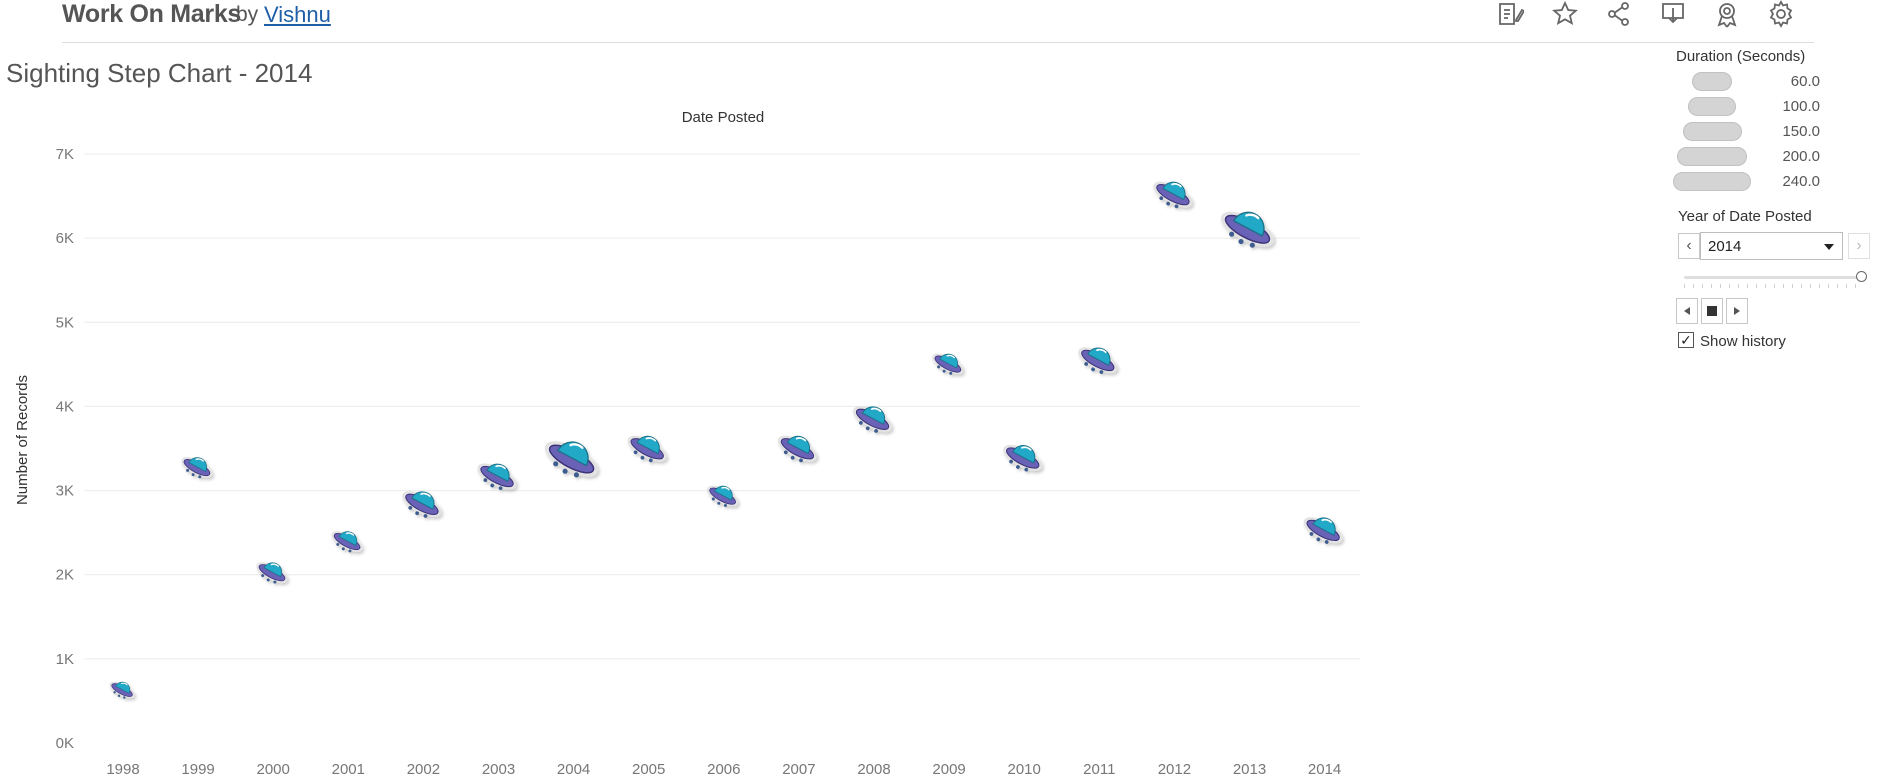  I want to click on play-backward-icon, so click(1687, 311).